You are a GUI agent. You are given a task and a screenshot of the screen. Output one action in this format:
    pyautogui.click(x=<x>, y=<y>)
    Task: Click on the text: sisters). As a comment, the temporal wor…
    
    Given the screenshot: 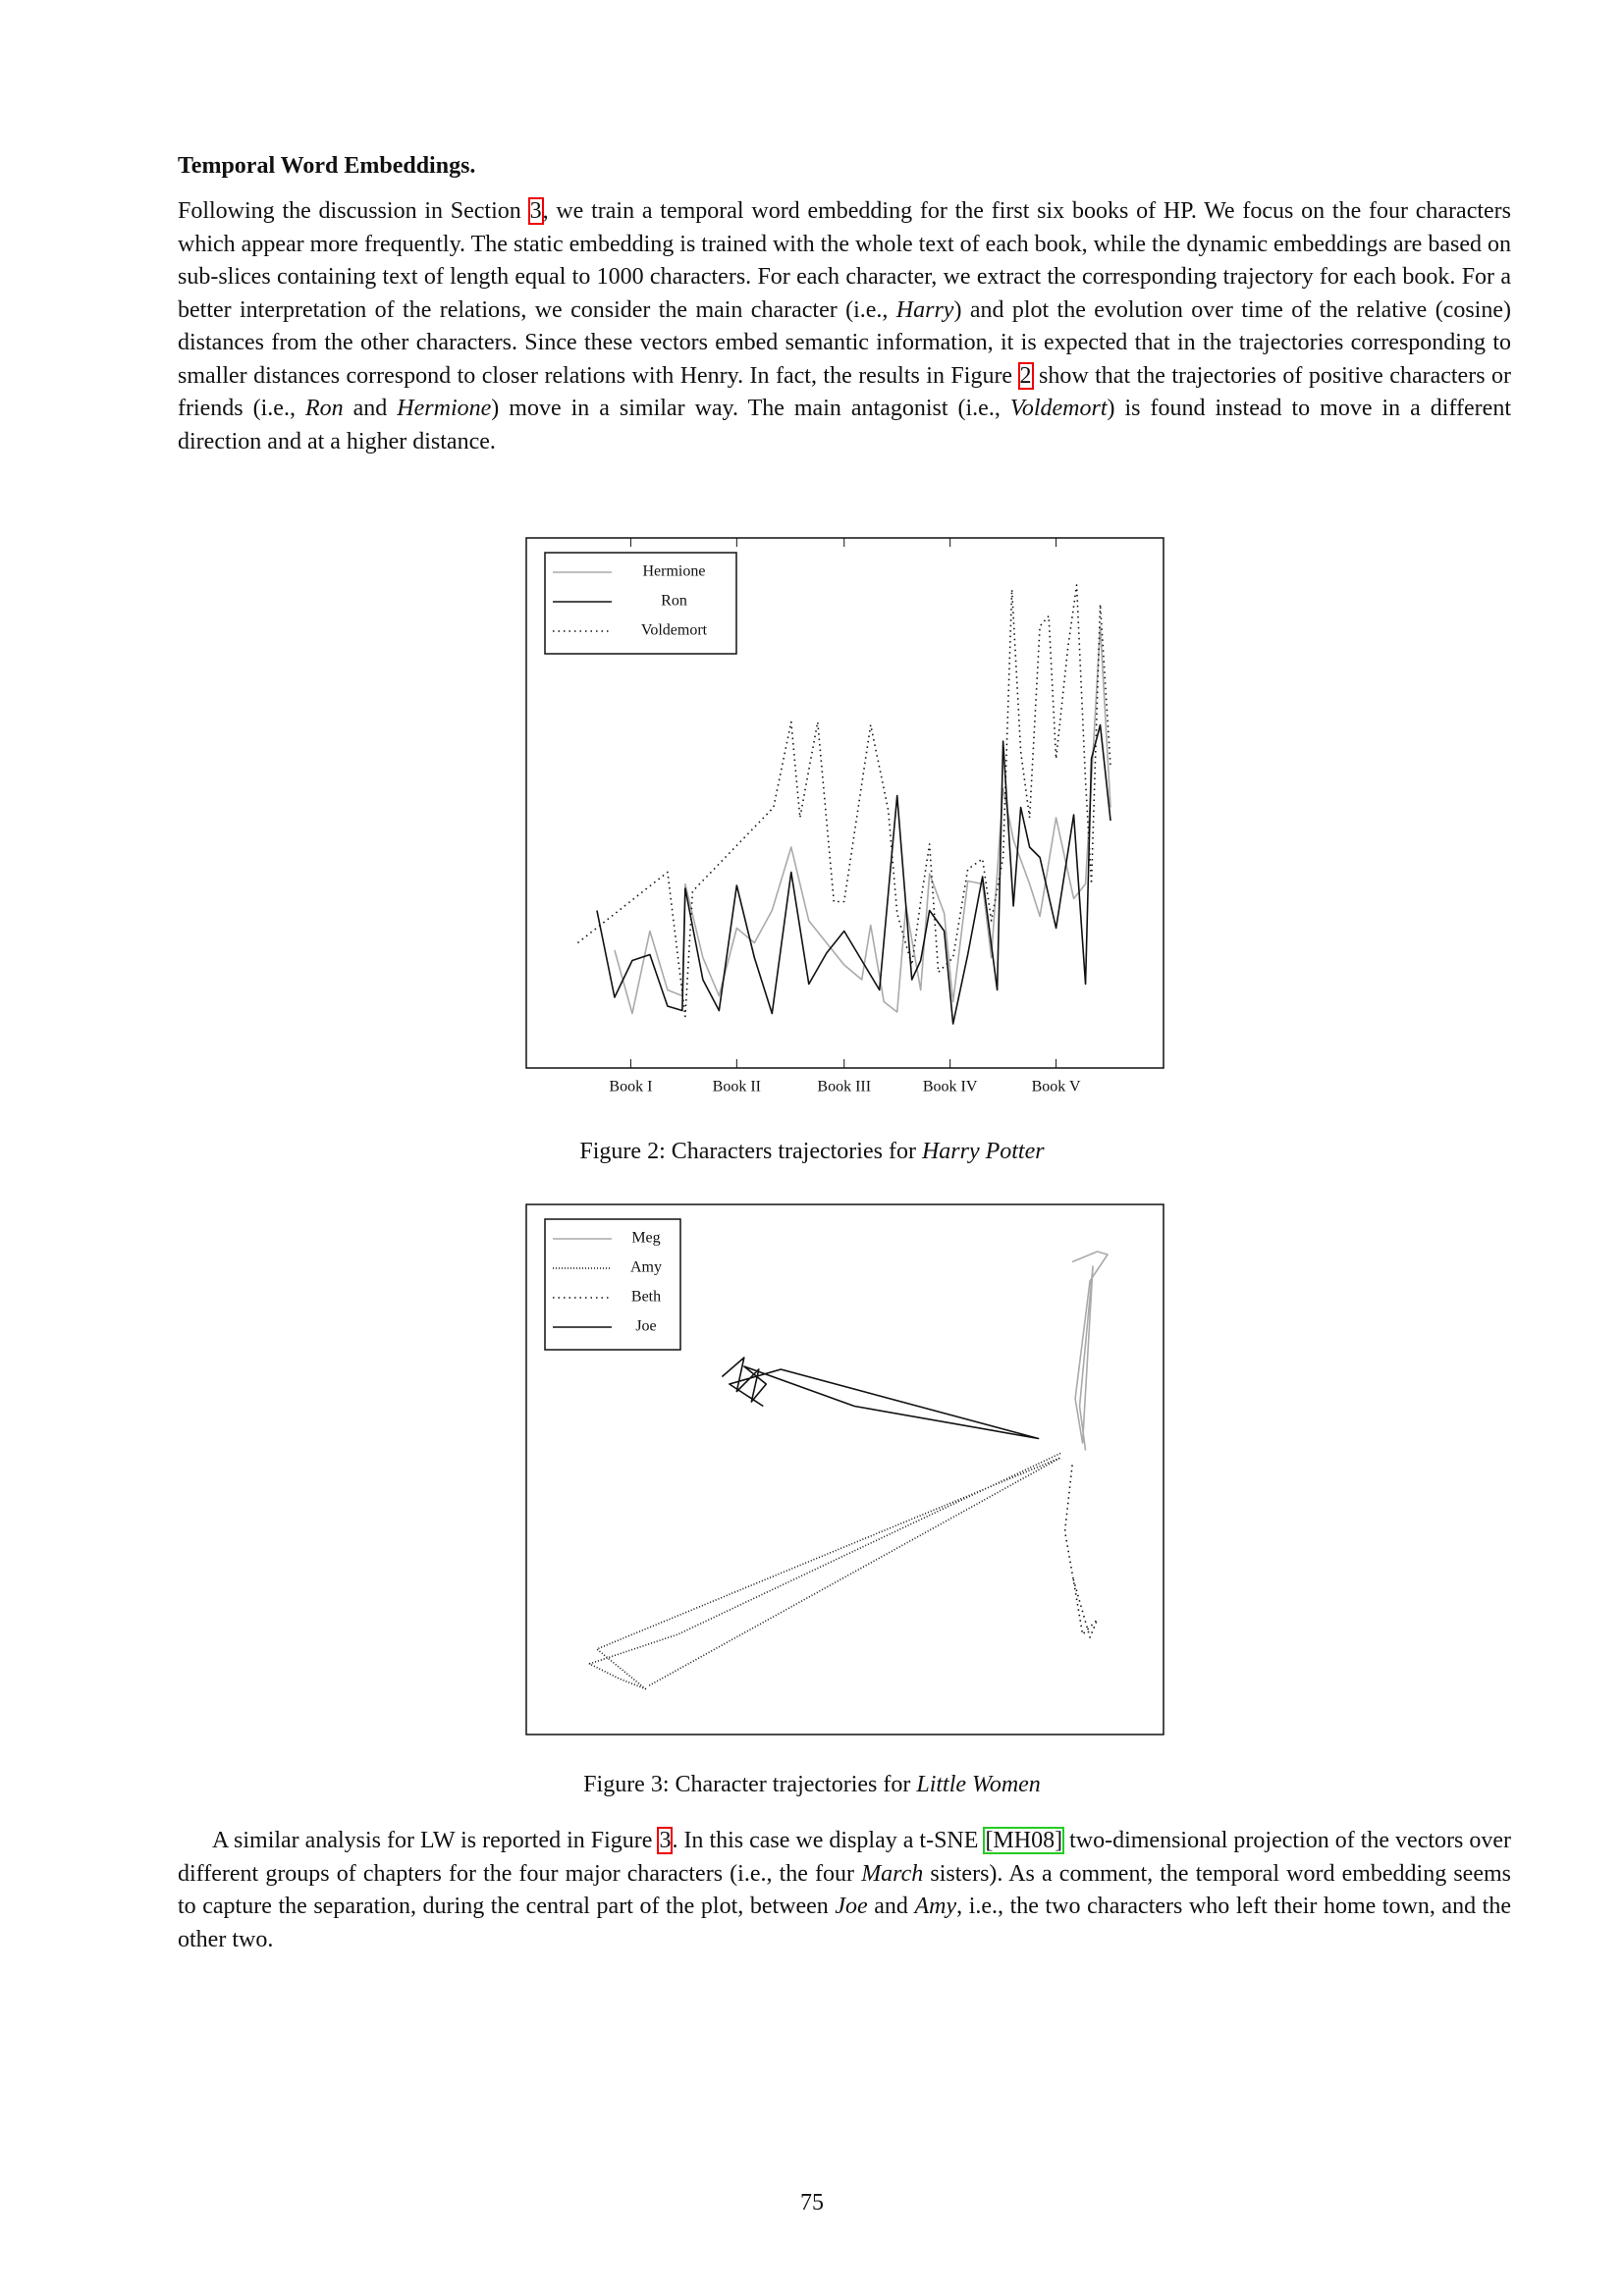 What is the action you would take?
    pyautogui.click(x=844, y=1890)
    